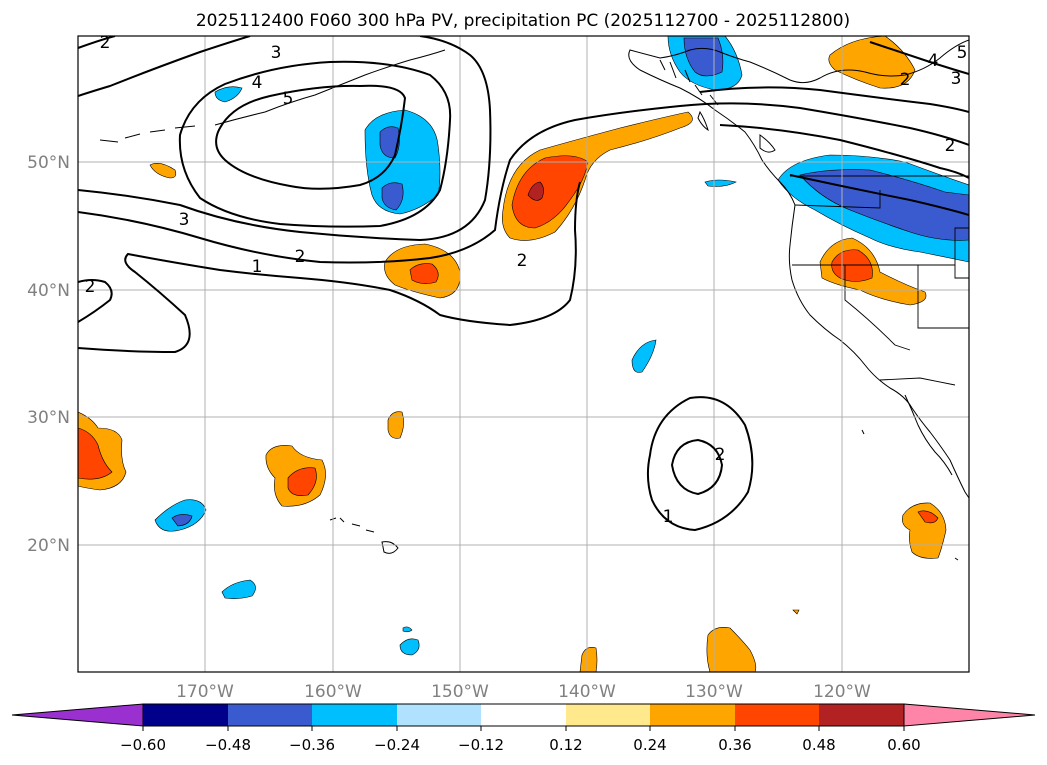 Image resolution: width=1047 pixels, height=765 pixels. I want to click on latitude-label: 40°N, so click(48, 291).